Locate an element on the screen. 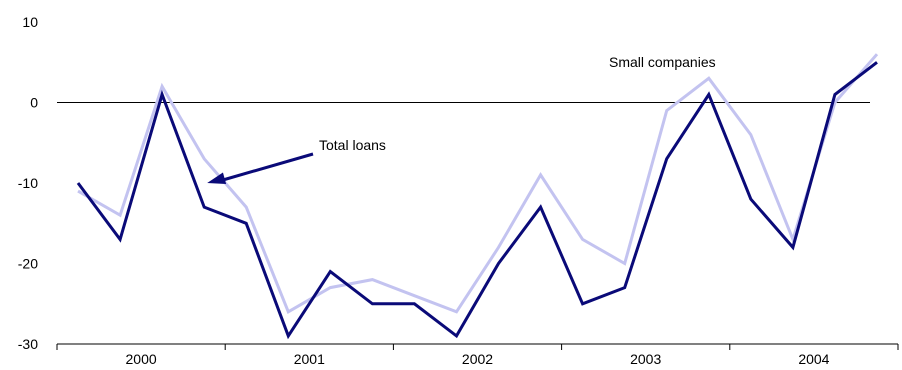  y-tick-label: 0 is located at coordinates (34, 103).